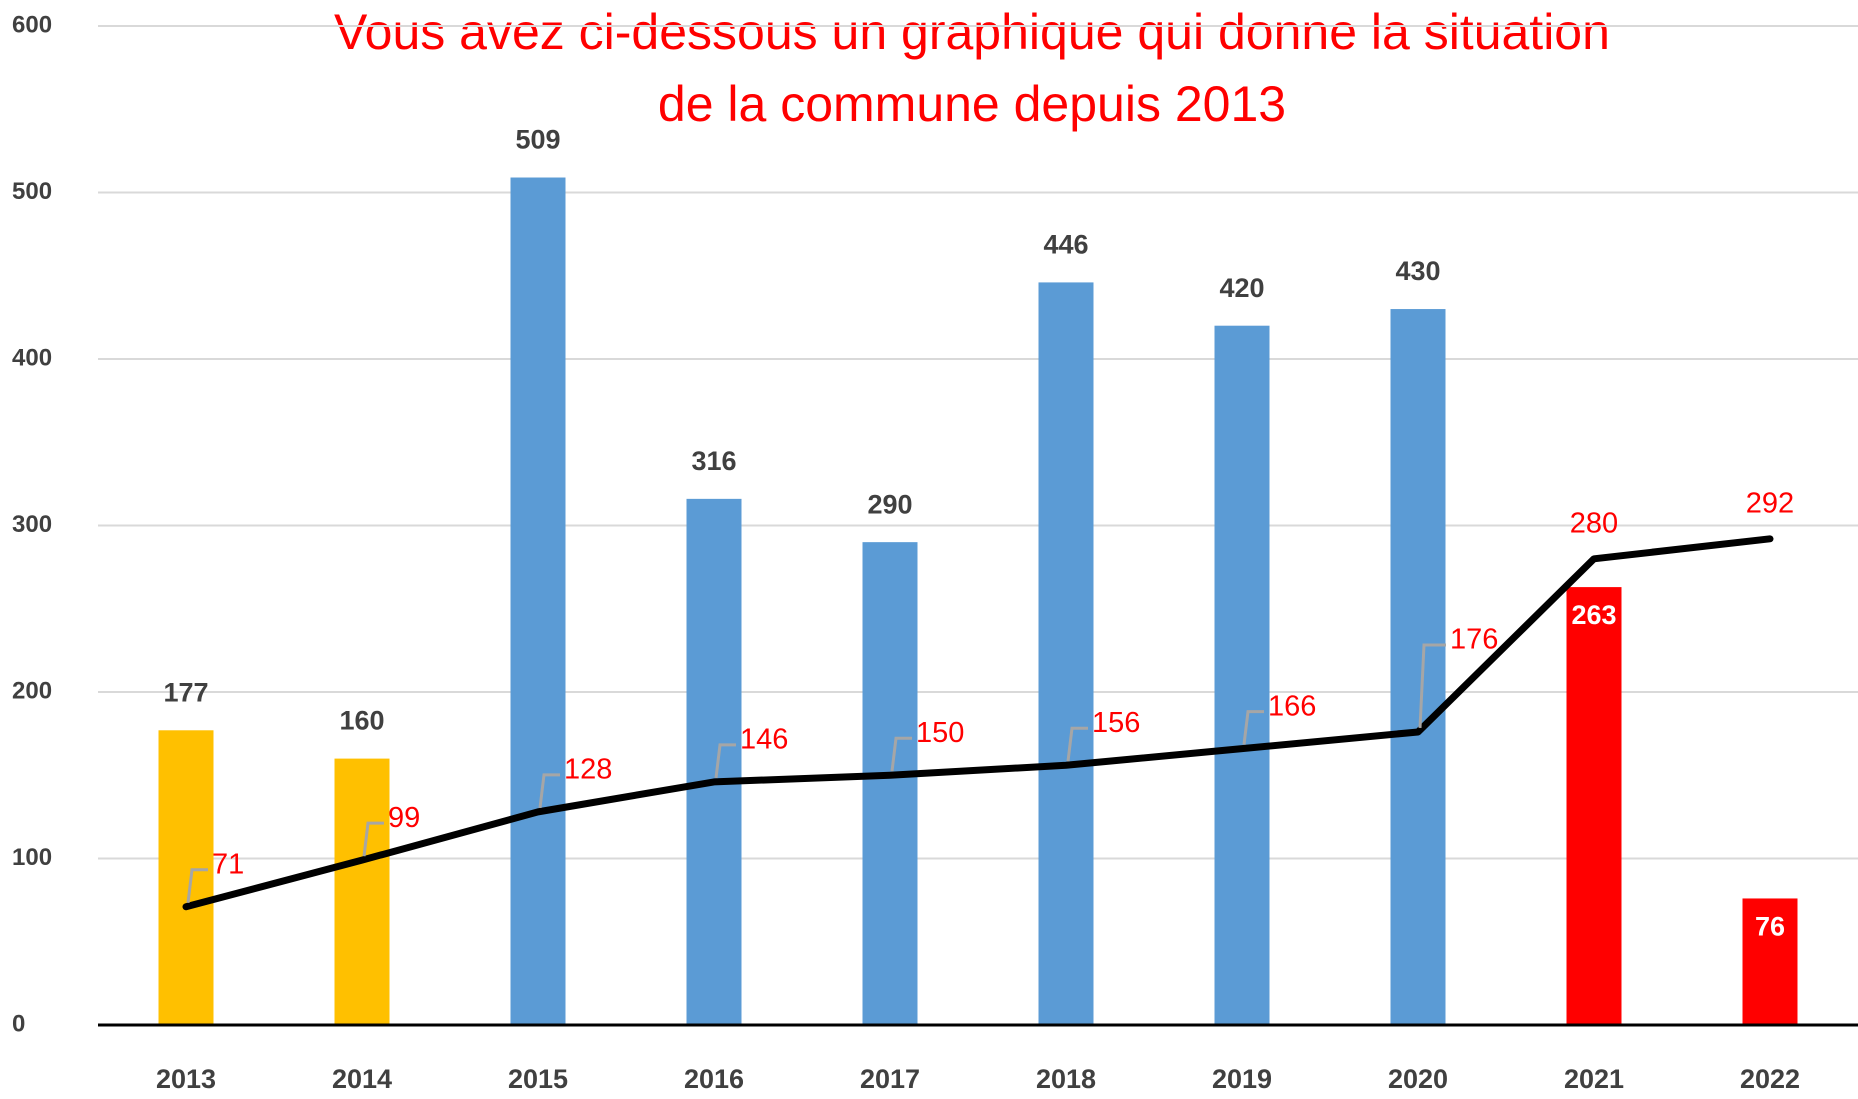 Image resolution: width=1858 pixels, height=1099 pixels. What do you see at coordinates (18, 1023) in the screenshot?
I see `y-tick-label: 0` at bounding box center [18, 1023].